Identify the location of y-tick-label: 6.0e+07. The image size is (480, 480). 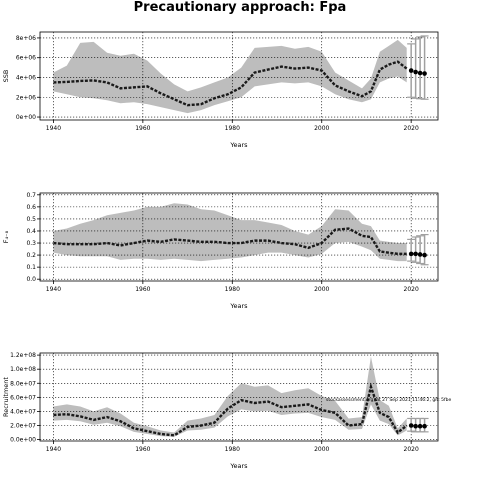
(23, 397).